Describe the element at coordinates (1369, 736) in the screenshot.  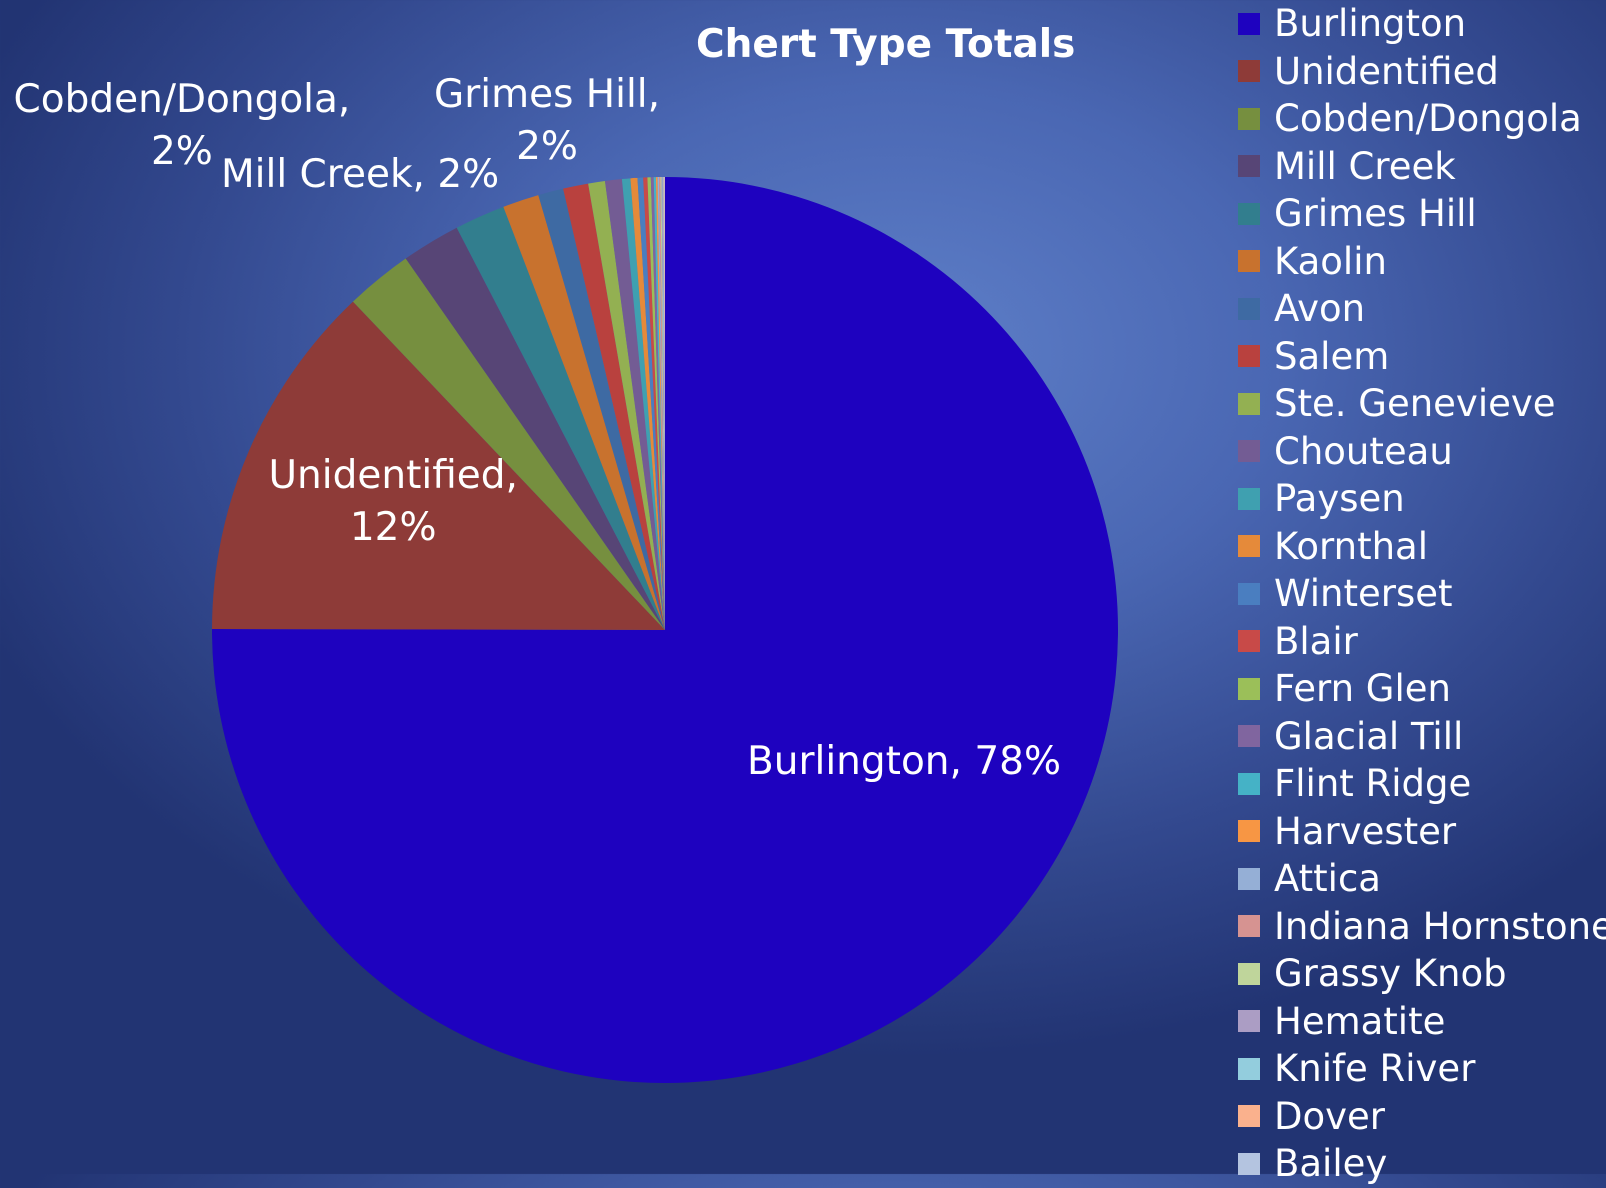
I see `legend-label: Glacial Till` at that location.